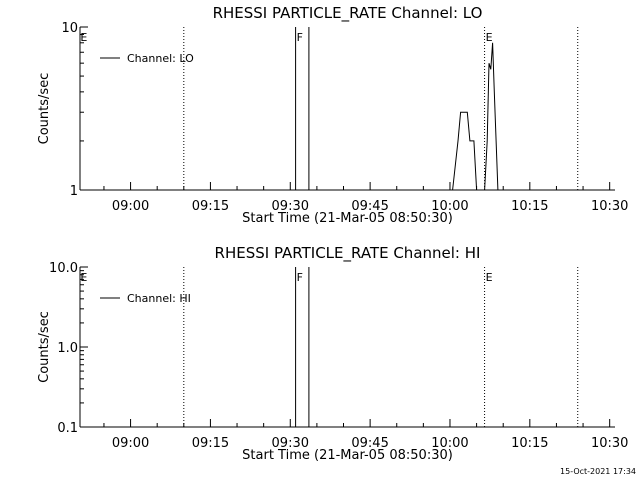  Describe the element at coordinates (67, 428) in the screenshot. I see `y-tick-label: 0.1` at that location.